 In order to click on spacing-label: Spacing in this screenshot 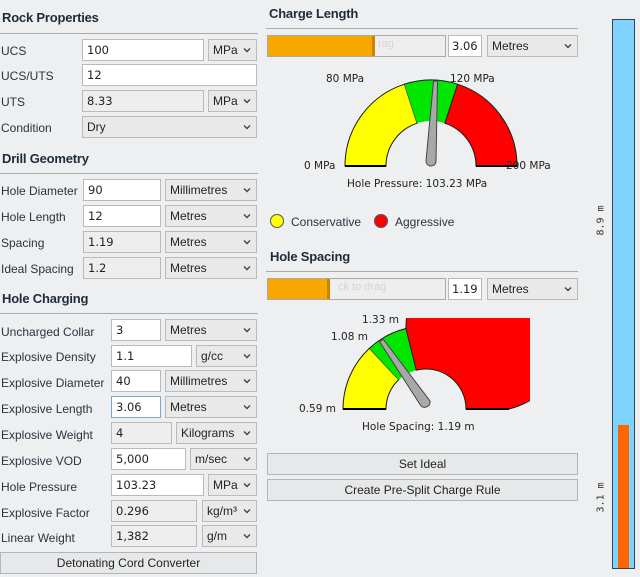, I will do `click(23, 243)`.